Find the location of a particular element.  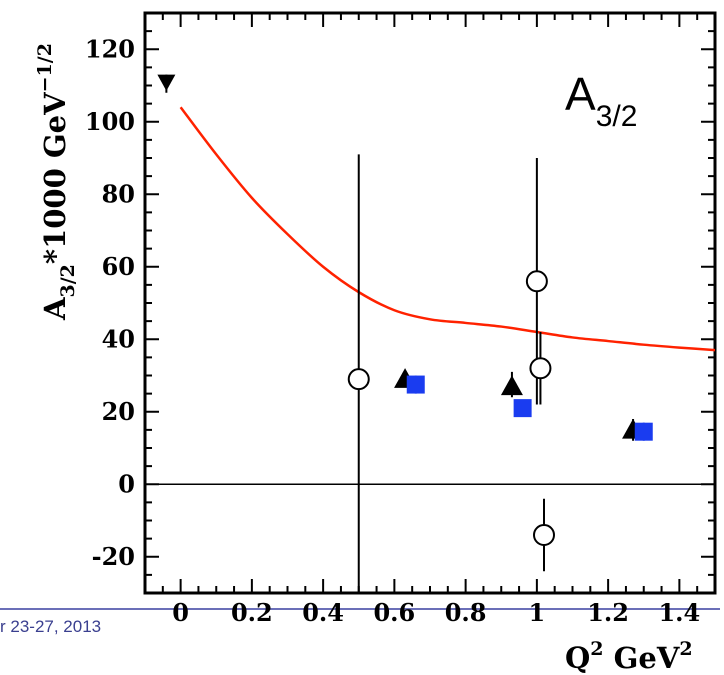

x-tick-label: 0.4 is located at coordinates (323, 612).